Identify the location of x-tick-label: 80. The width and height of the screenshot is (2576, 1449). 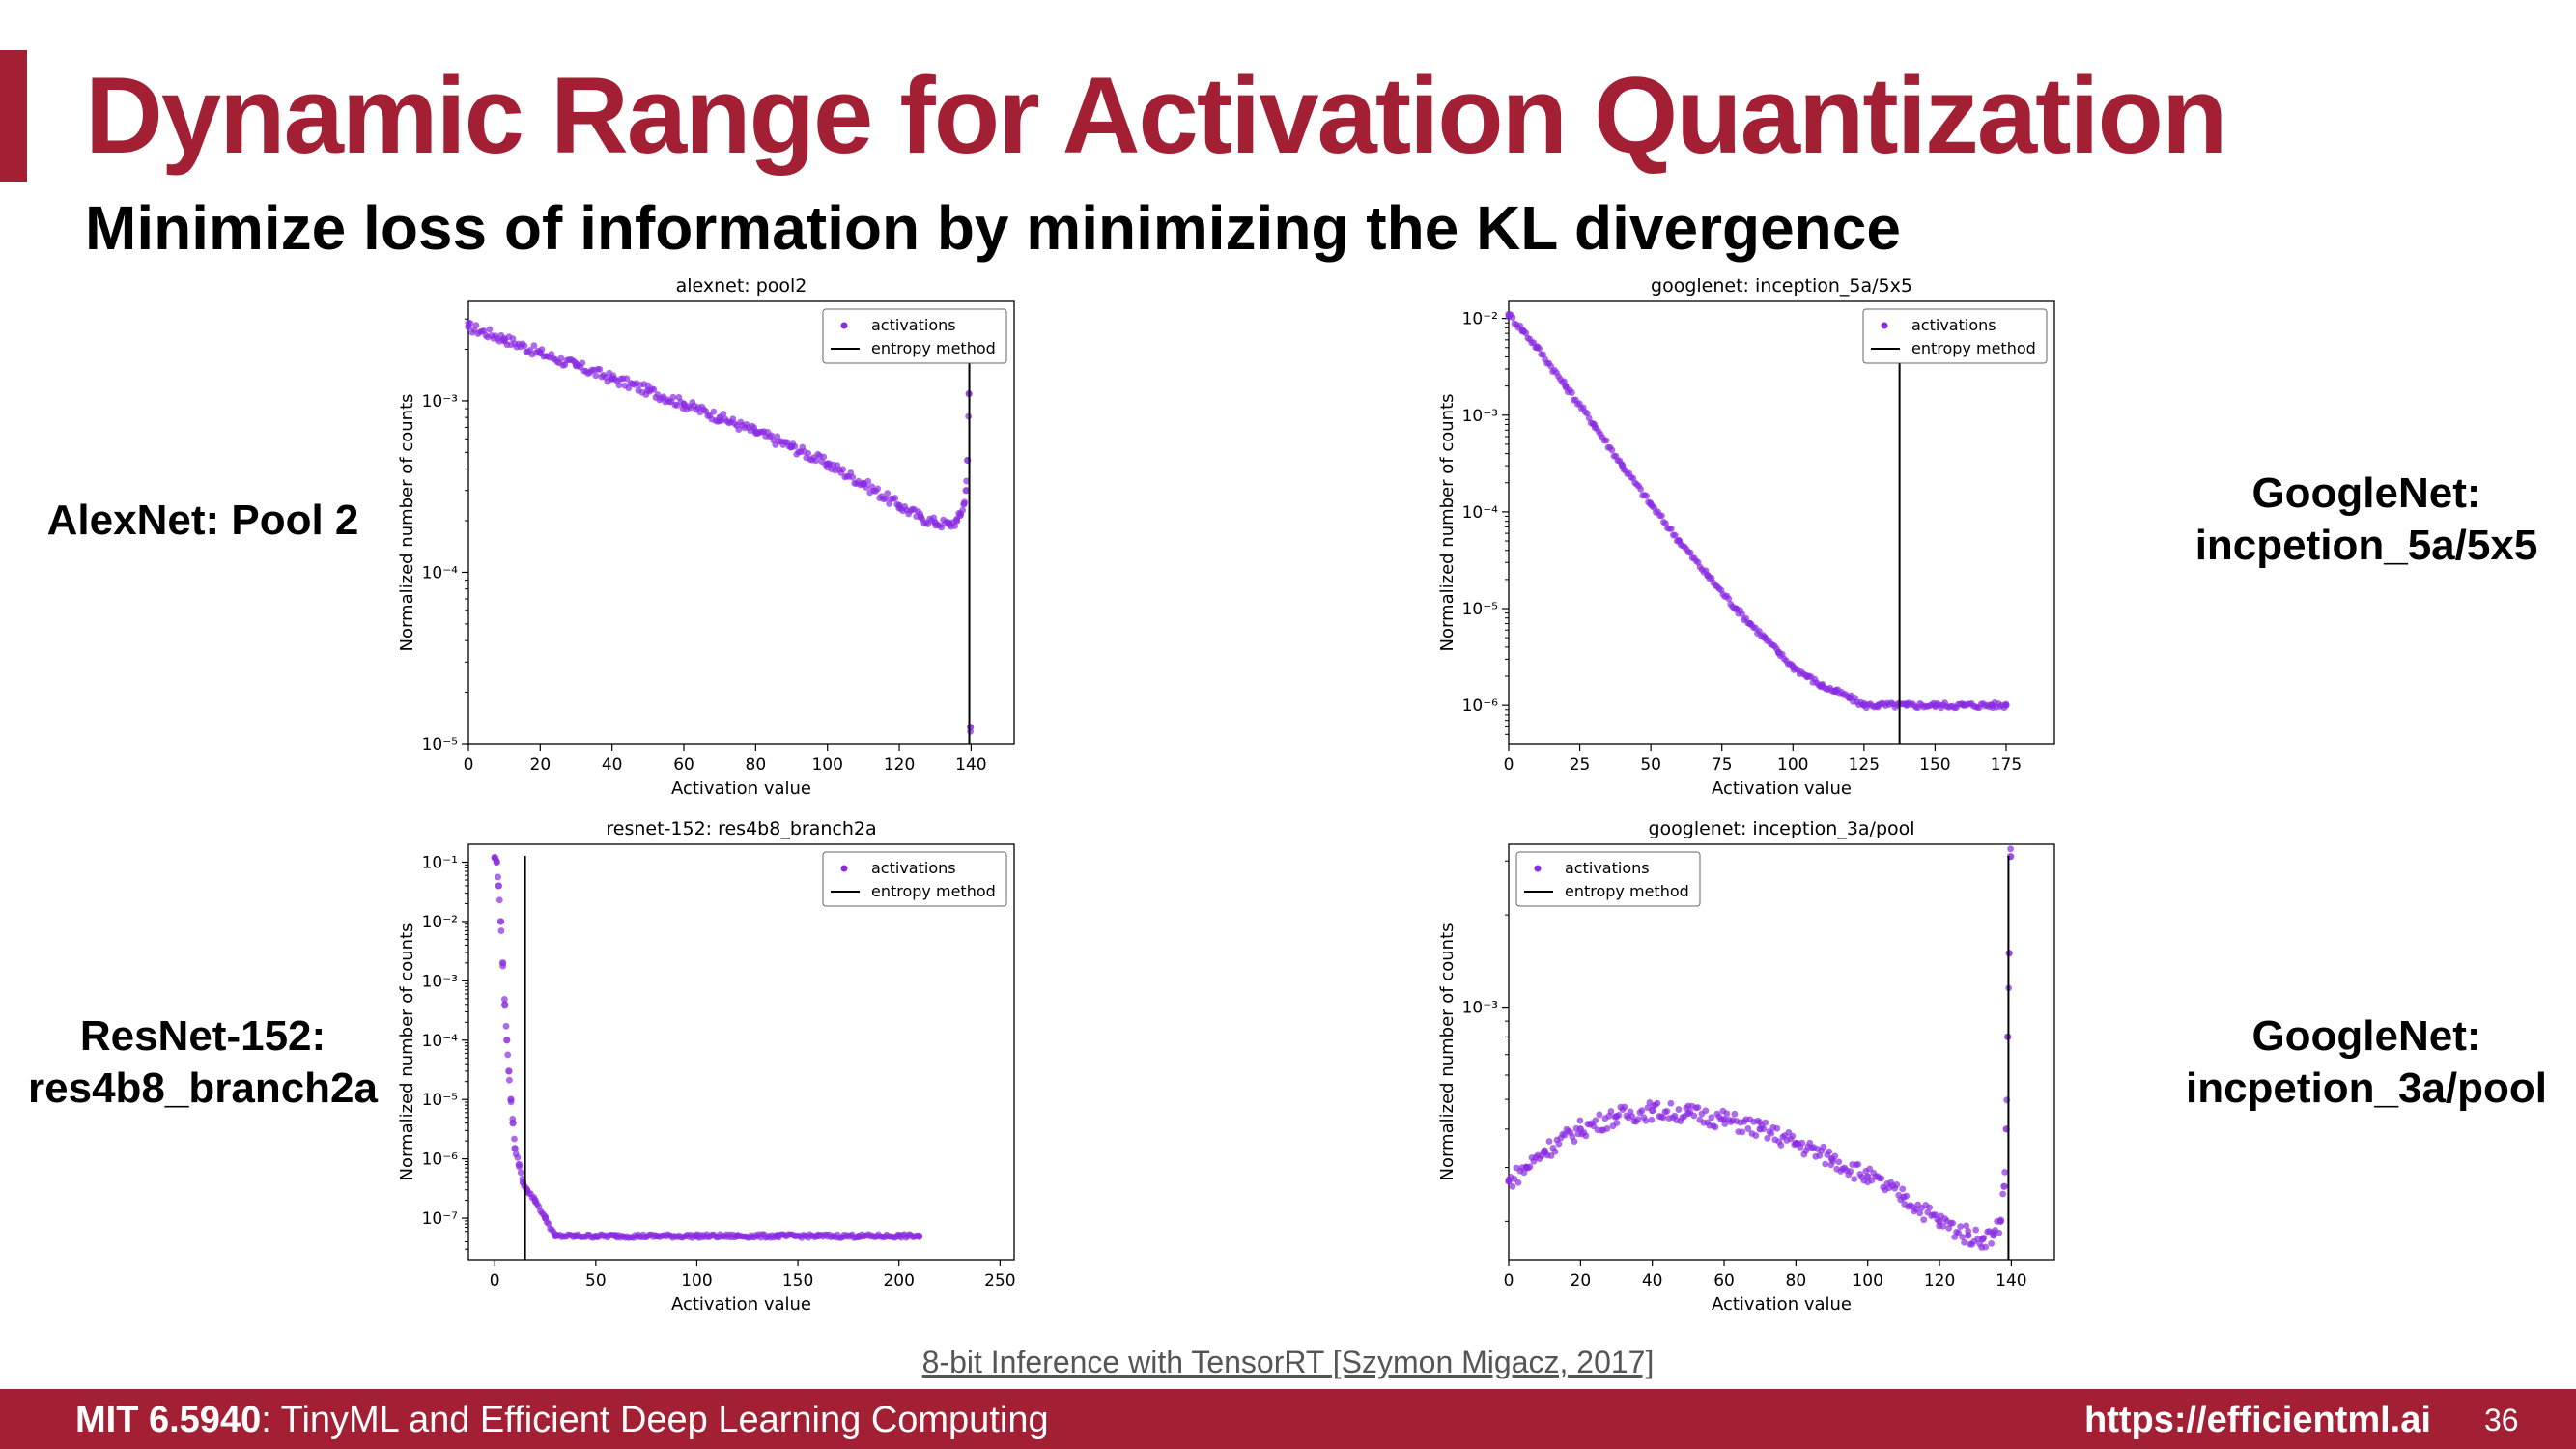
(756, 765).